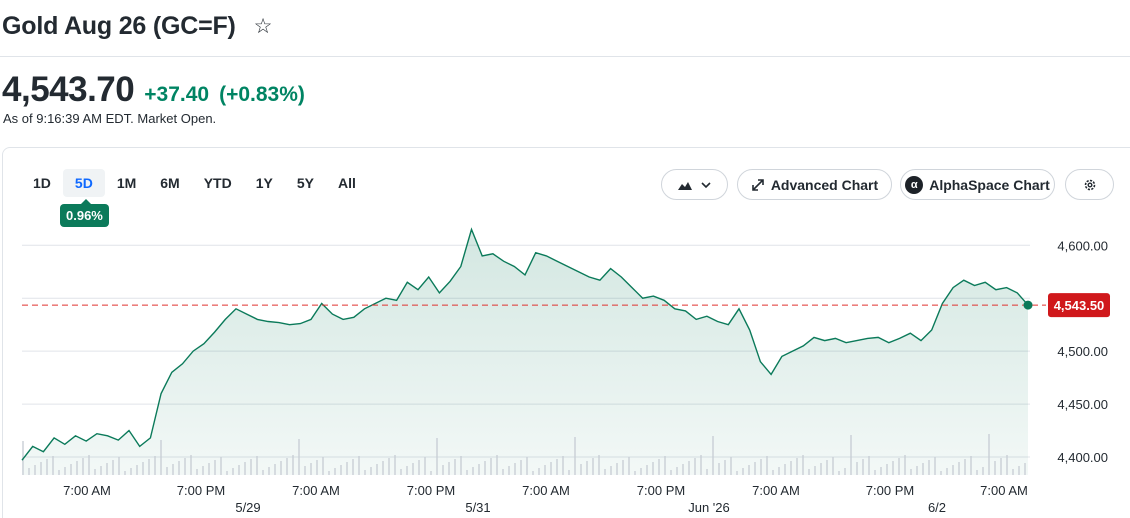 The image size is (1130, 518). What do you see at coordinates (126, 183) in the screenshot?
I see `tab-1m: 1M` at bounding box center [126, 183].